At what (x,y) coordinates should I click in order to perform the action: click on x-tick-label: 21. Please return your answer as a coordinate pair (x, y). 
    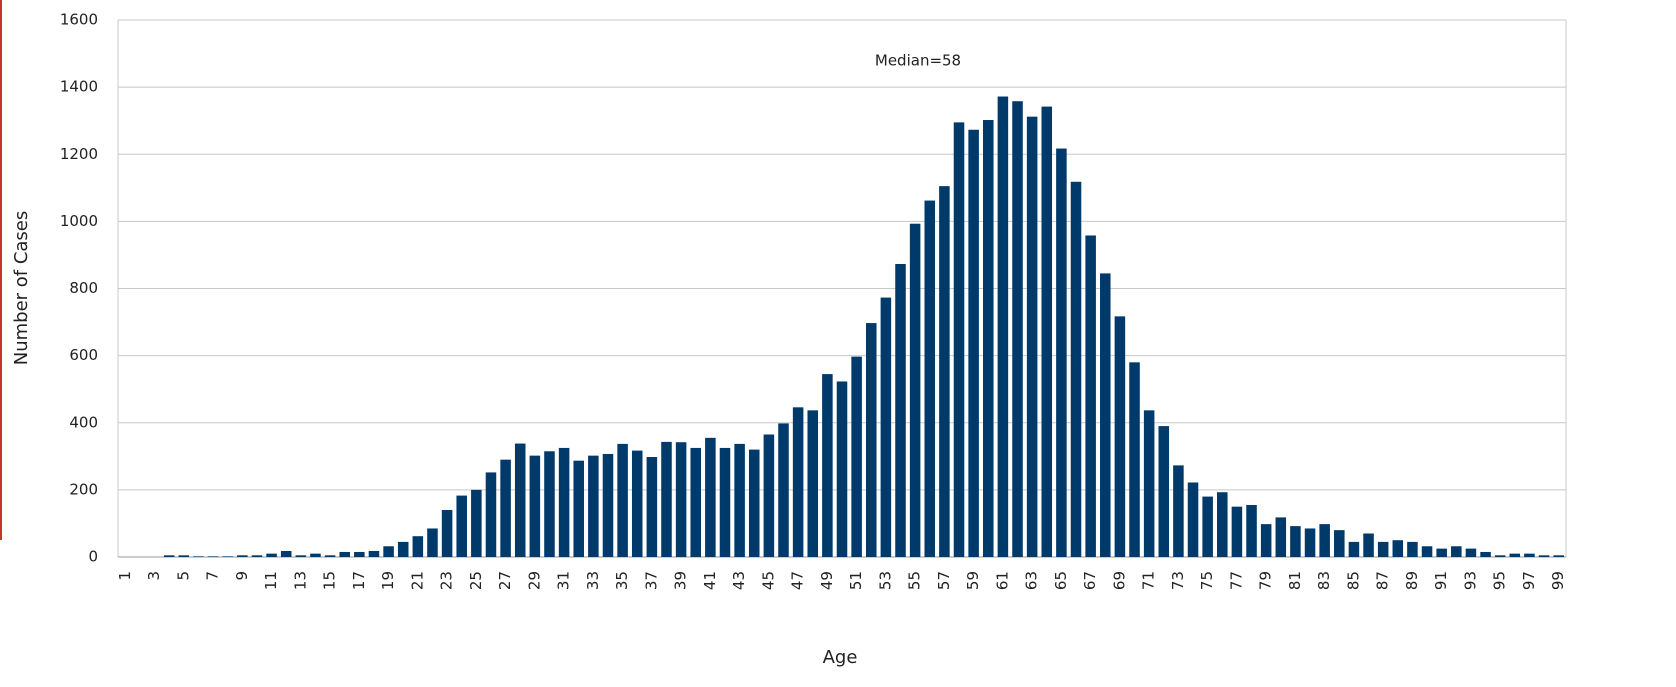
    Looking at the image, I should click on (417, 580).